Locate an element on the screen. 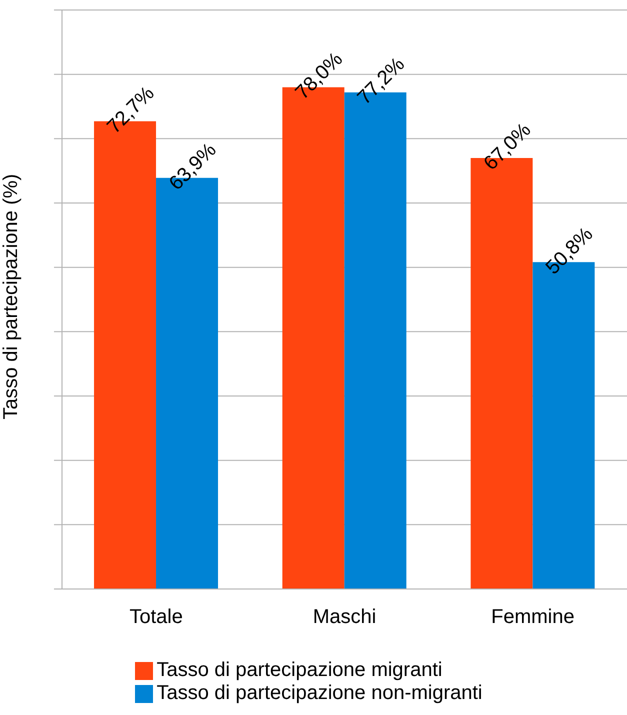 The width and height of the screenshot is (627, 715). x-tick-label: Maschi is located at coordinates (344, 617).